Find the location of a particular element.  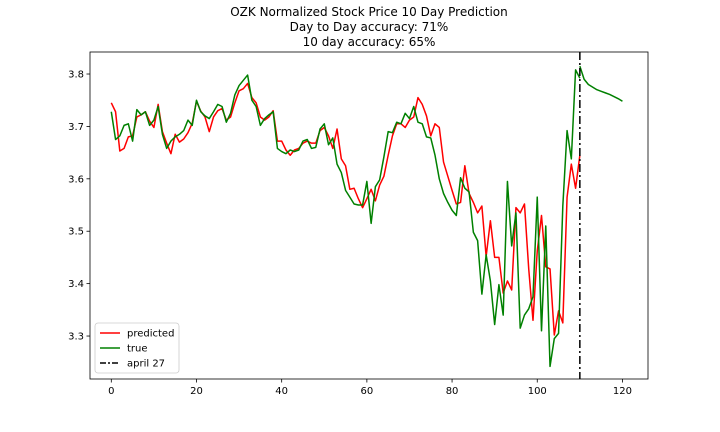

legend-label: true is located at coordinates (137, 349).